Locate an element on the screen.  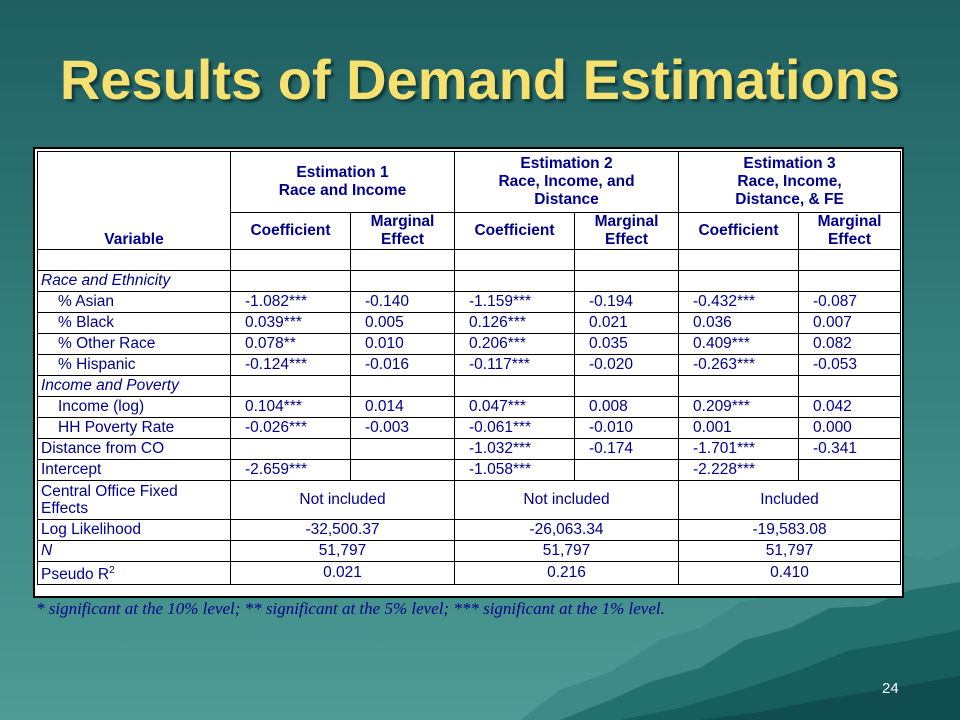
table-cell: -0.003 is located at coordinates (402, 428).